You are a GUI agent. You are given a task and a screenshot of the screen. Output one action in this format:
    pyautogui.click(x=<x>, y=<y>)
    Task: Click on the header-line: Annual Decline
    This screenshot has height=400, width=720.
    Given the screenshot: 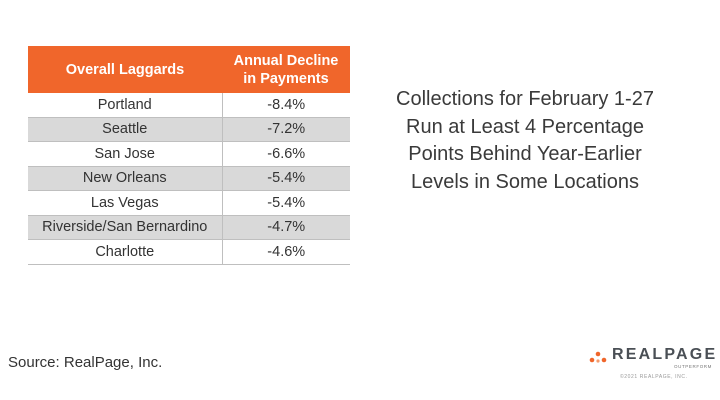 What is the action you would take?
    pyautogui.click(x=286, y=60)
    